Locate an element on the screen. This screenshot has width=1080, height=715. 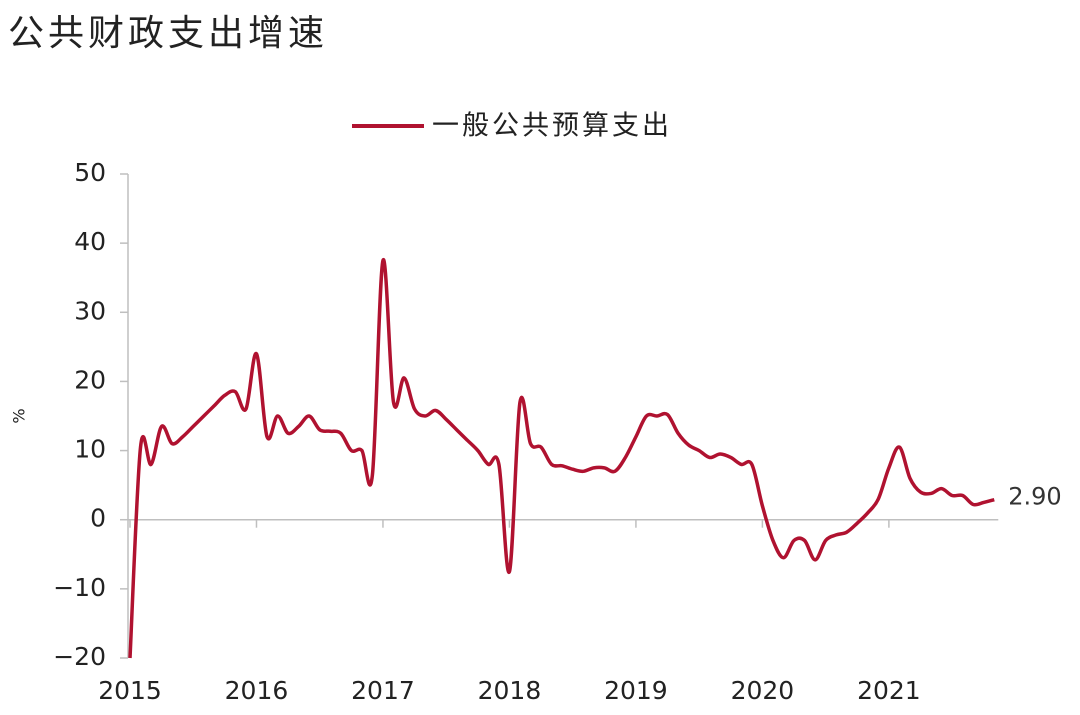
value-label: 2.90 is located at coordinates (1034, 497).